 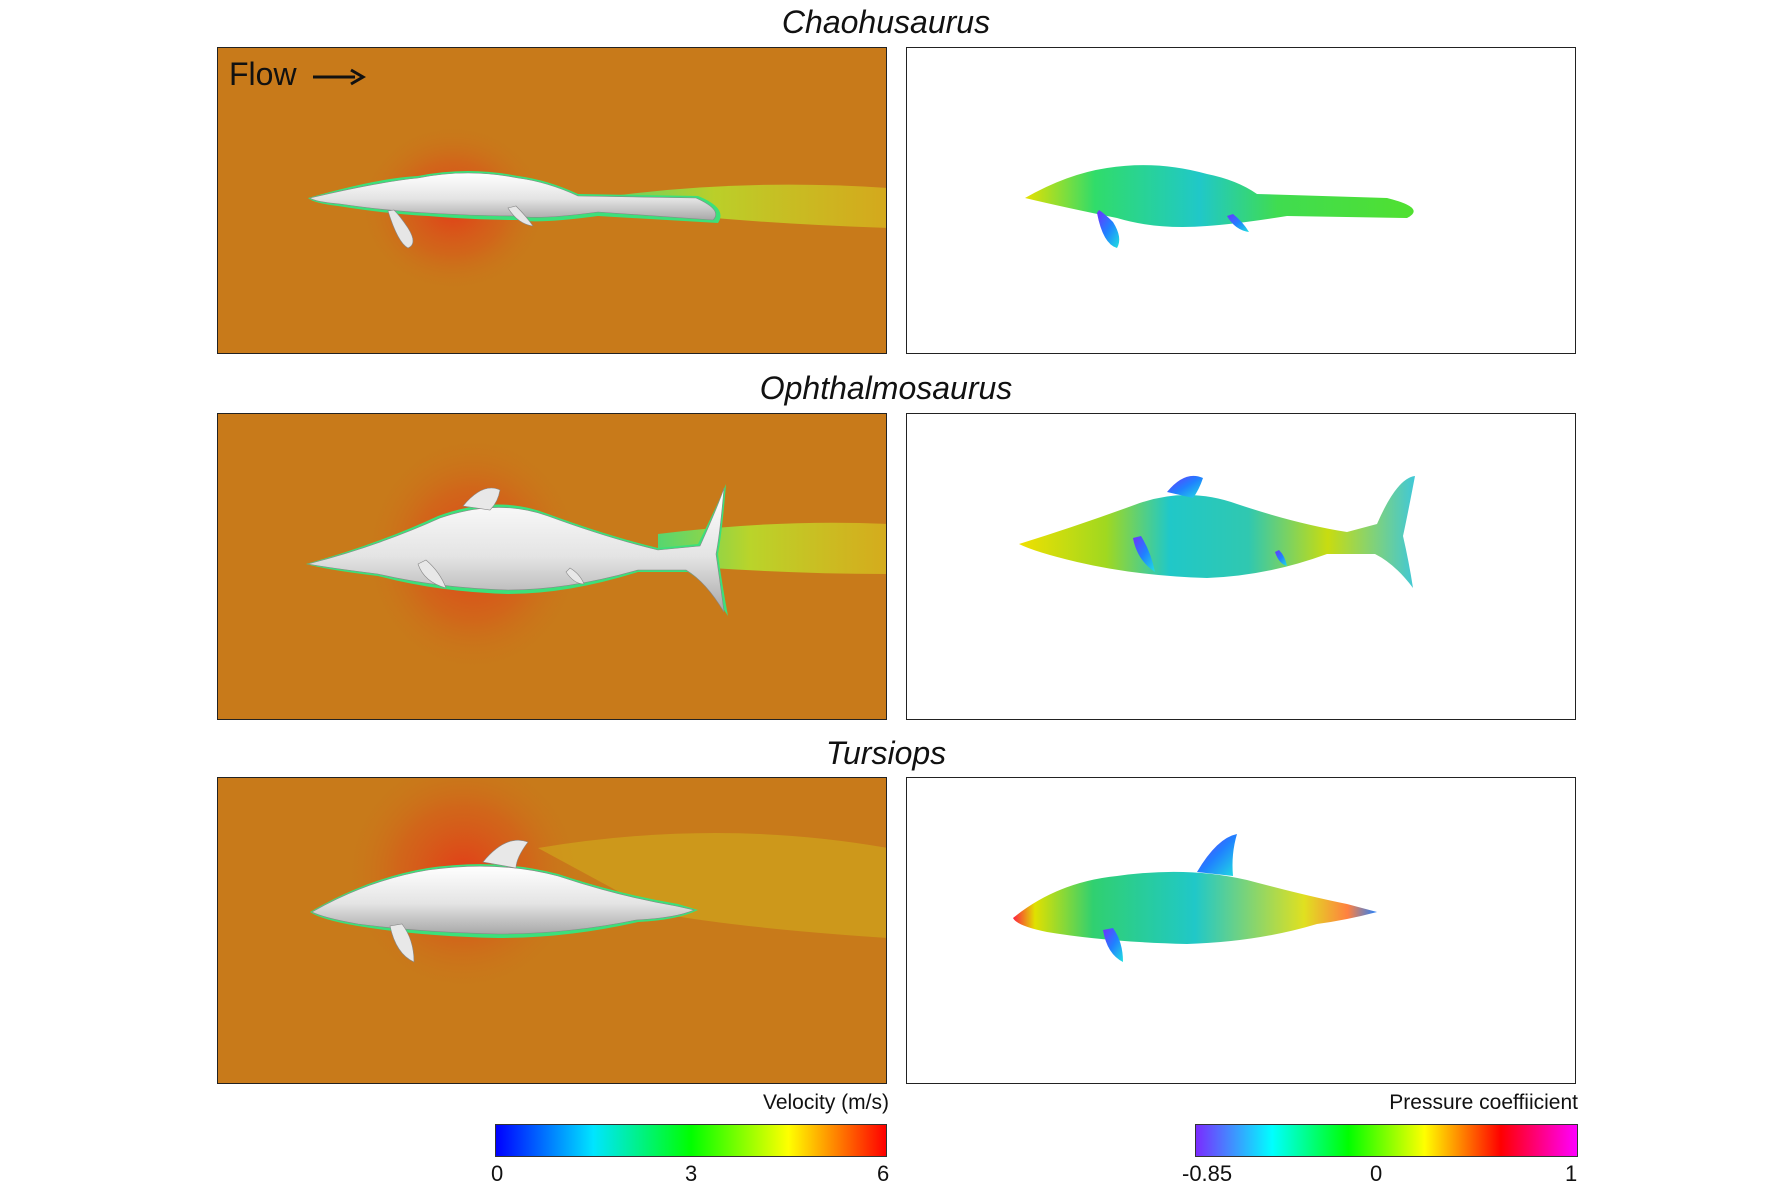 I want to click on velocity-colorbar-title: Velocity (m/s), so click(x=825, y=1102).